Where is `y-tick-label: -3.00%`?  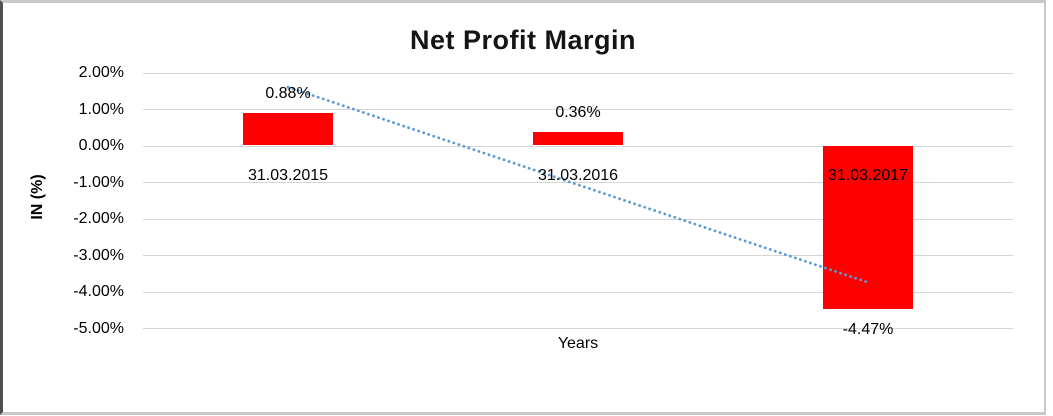 y-tick-label: -3.00% is located at coordinates (98, 255).